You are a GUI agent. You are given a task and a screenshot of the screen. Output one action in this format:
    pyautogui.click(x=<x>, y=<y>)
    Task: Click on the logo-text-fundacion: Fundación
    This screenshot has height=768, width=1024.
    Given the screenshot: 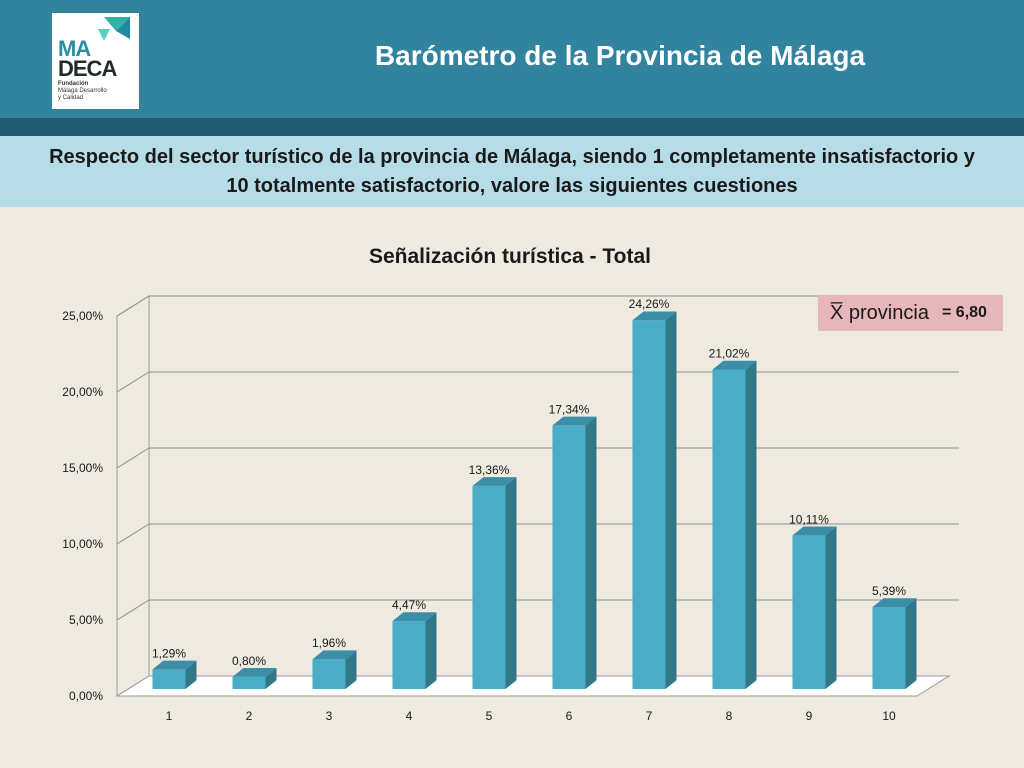 What is the action you would take?
    pyautogui.click(x=73, y=84)
    